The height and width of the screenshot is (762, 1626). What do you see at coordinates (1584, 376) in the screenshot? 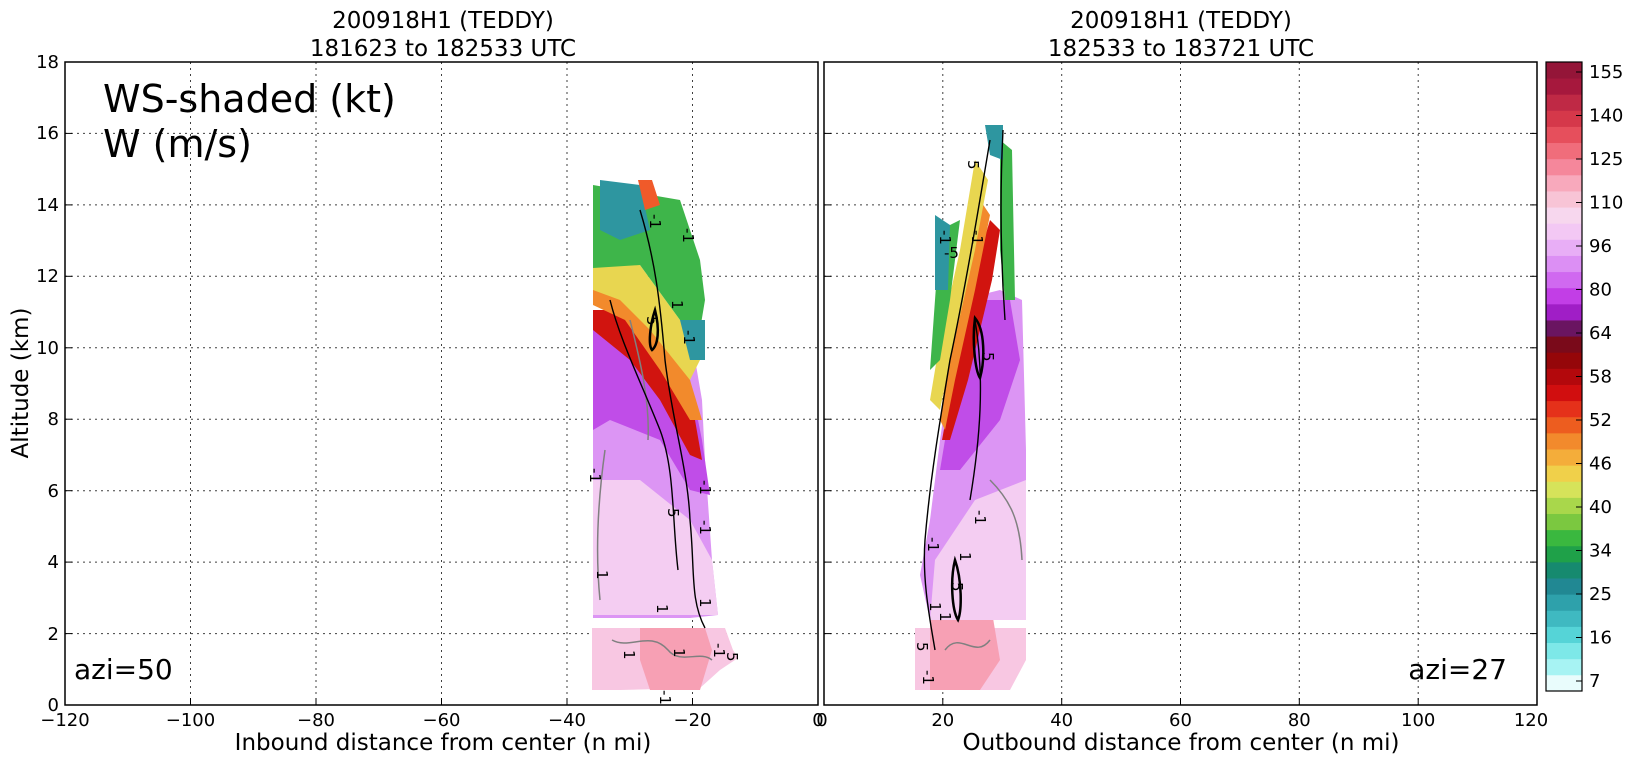
I see `colorbar: 7 16 25 34 40 46 52 58 64 80 96 110 125 140 155` at bounding box center [1584, 376].